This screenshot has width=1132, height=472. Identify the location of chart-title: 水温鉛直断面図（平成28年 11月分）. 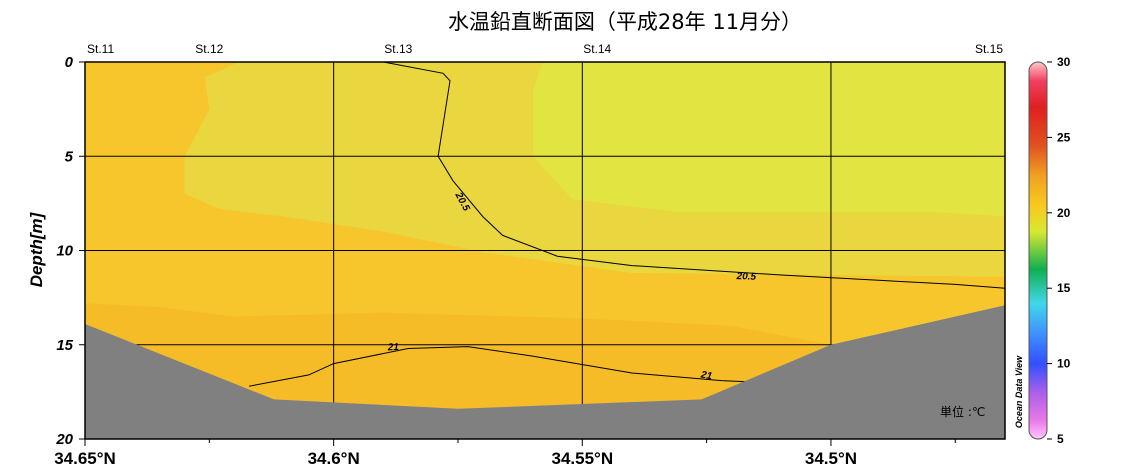
(625, 22).